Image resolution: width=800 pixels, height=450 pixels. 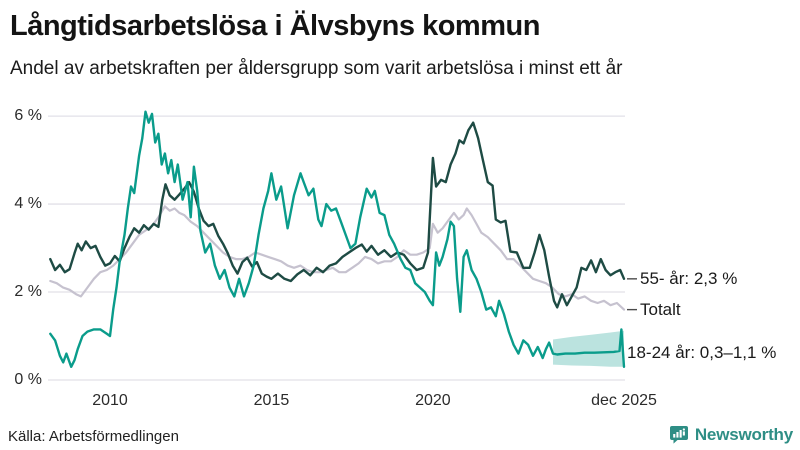 What do you see at coordinates (678, 435) in the screenshot?
I see `newsworthy-chart-bubble-icon` at bounding box center [678, 435].